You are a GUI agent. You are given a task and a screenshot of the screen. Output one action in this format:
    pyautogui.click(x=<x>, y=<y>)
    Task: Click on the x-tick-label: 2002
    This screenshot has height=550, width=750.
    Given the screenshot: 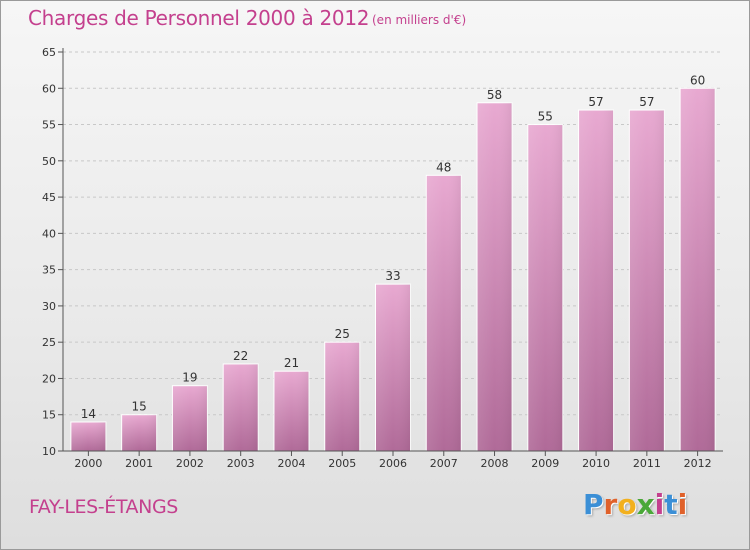 What is the action you would take?
    pyautogui.click(x=190, y=463)
    